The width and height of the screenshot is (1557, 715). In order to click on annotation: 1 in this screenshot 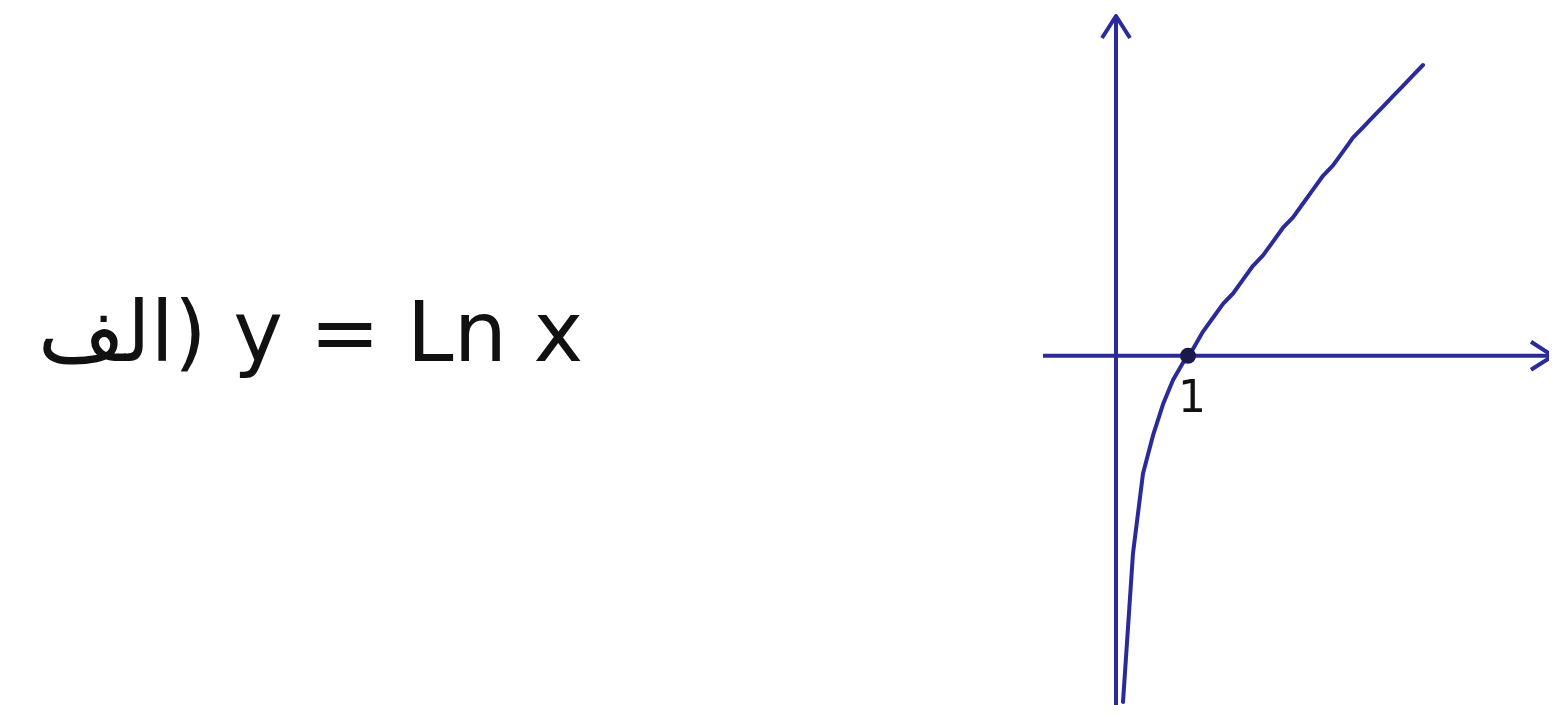, I will do `click(1192, 396)`.